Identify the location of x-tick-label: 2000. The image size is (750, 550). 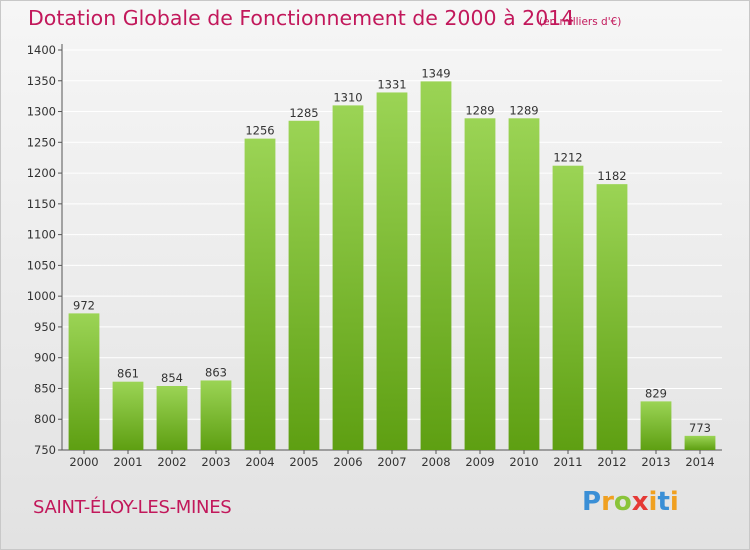
(83, 462).